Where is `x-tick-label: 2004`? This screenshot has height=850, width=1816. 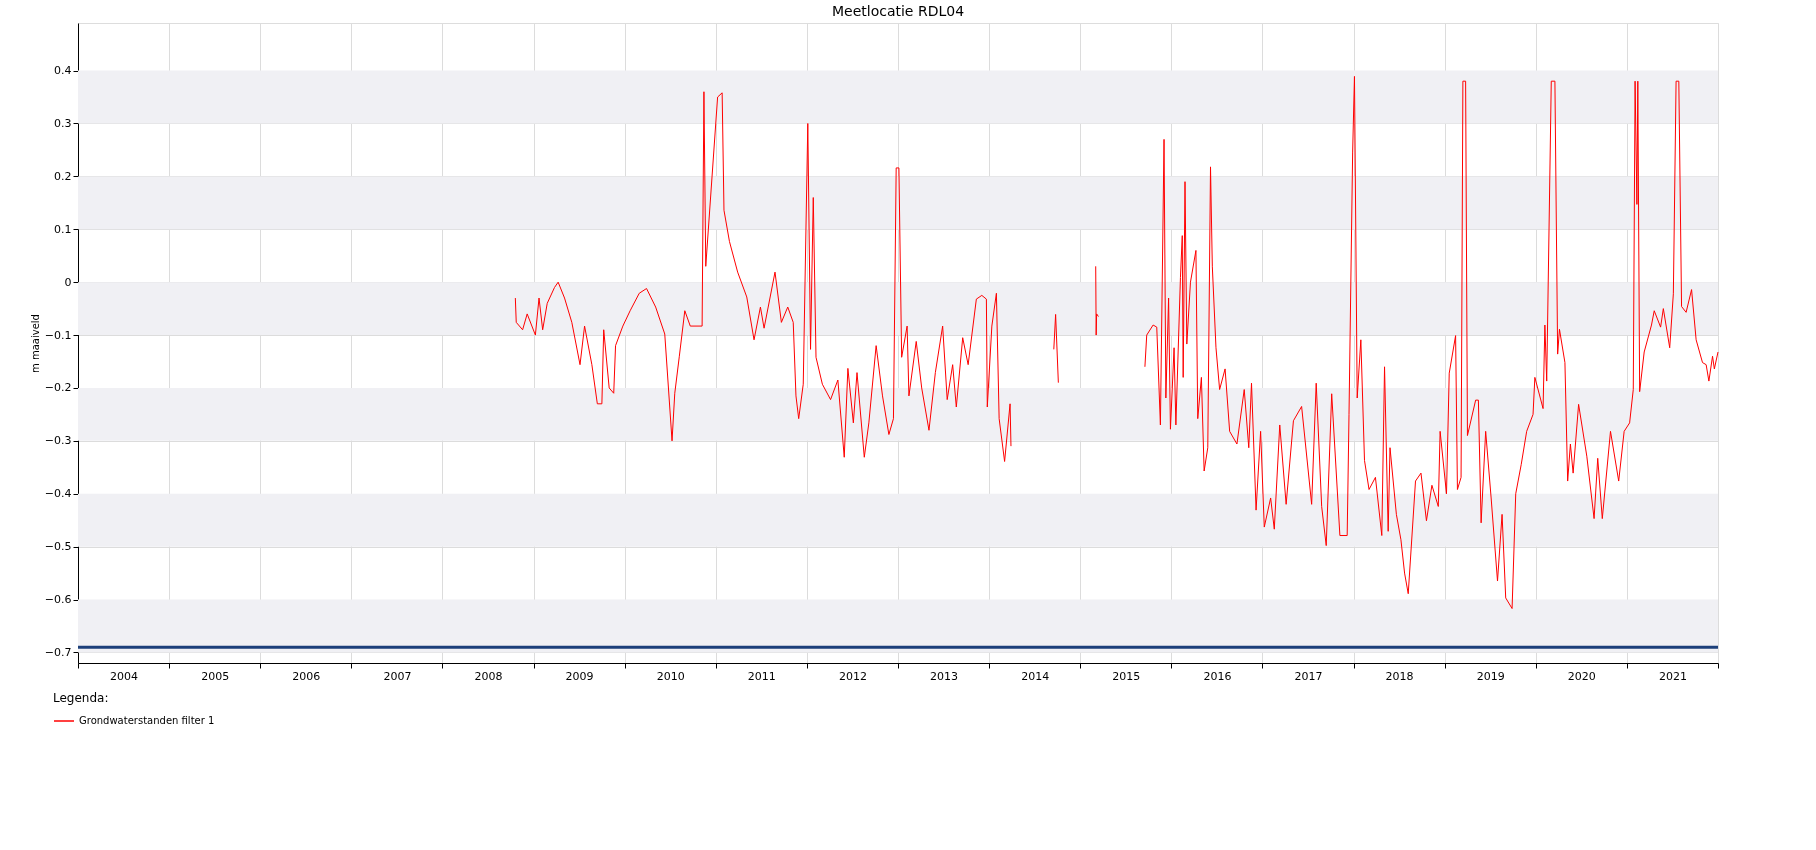 x-tick-label: 2004 is located at coordinates (124, 676).